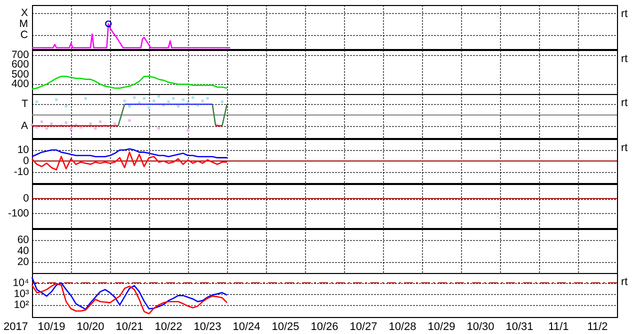 This screenshot has width=633, height=334. Describe the element at coordinates (130, 327) in the screenshot. I see `x-tick-label: 10/21` at that location.